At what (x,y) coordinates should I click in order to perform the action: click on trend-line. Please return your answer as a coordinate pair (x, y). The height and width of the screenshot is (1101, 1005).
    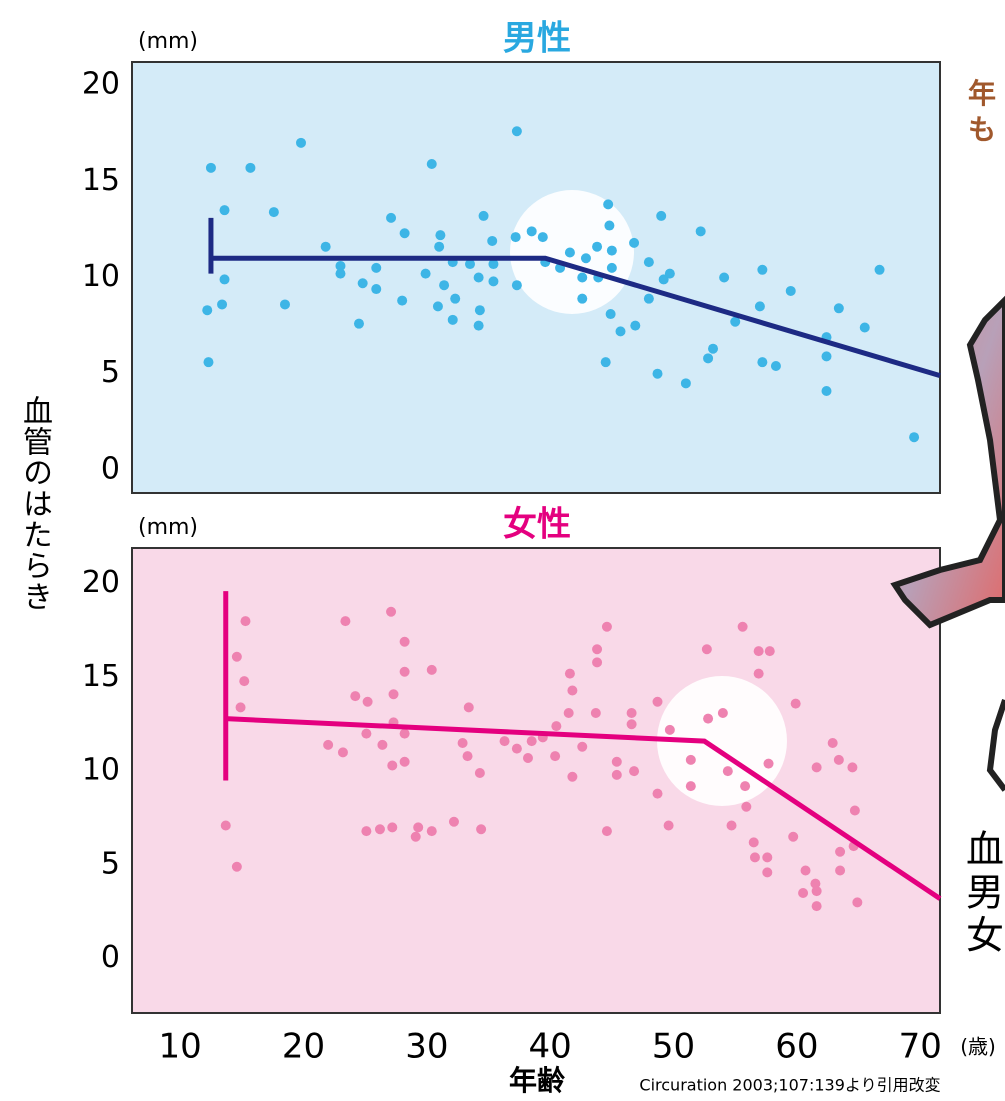
    Looking at the image, I should click on (575, 317).